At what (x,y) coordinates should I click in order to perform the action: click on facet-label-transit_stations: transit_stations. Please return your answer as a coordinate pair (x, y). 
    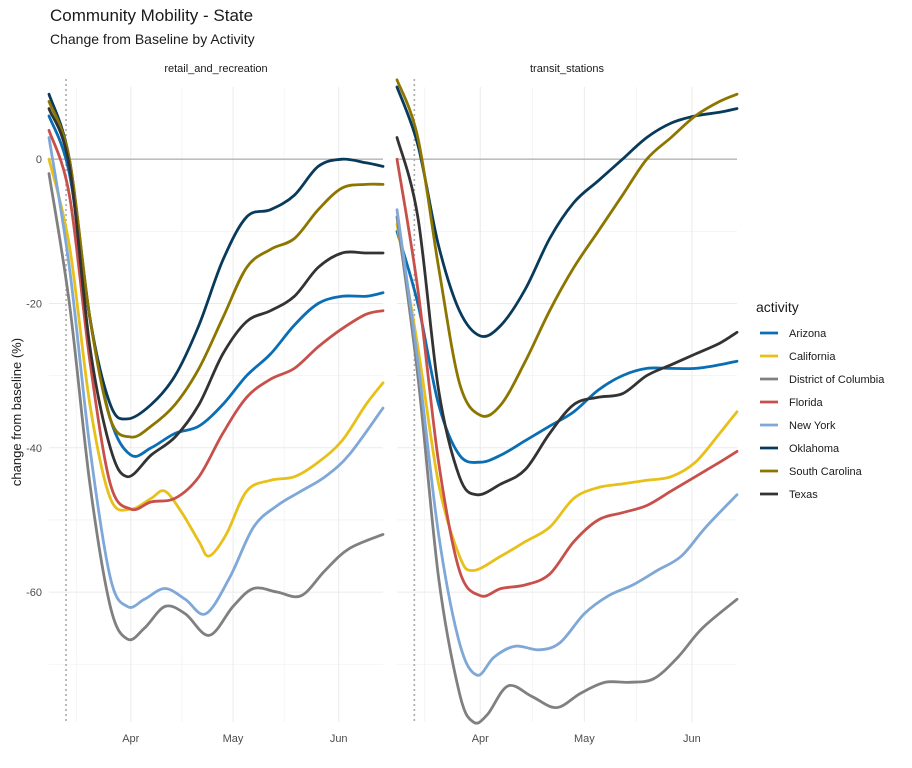
    Looking at the image, I should click on (567, 69).